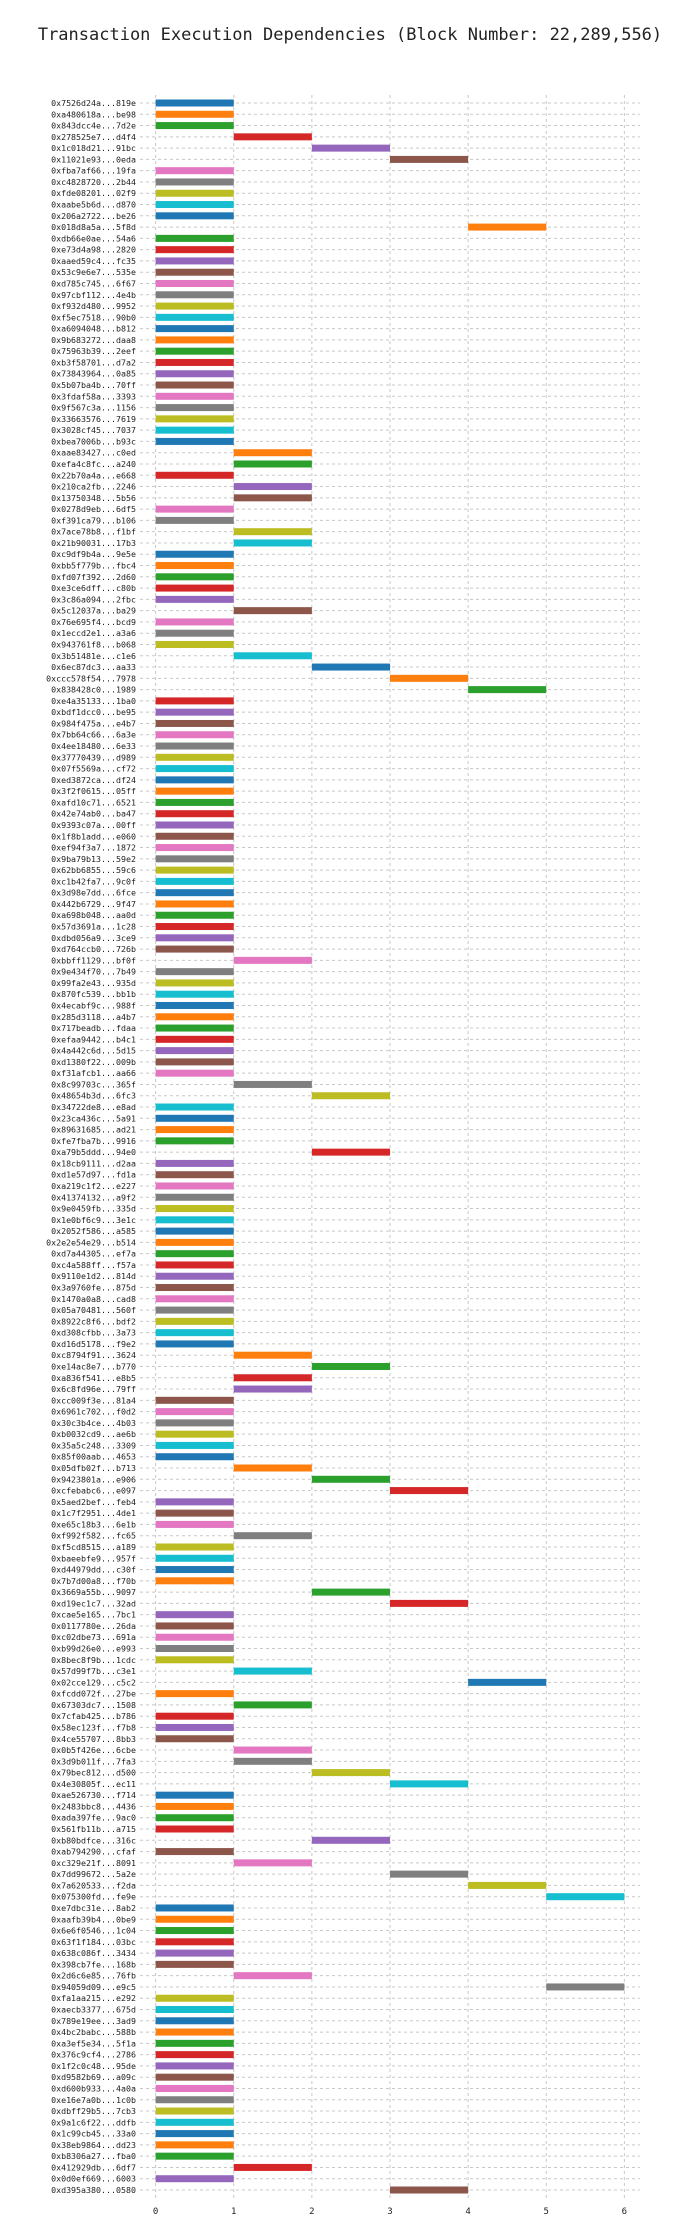 This screenshot has height=2232, width=700. Describe the element at coordinates (93, 250) in the screenshot. I see `transaction-label: 0xe73d4a98...2820` at that location.